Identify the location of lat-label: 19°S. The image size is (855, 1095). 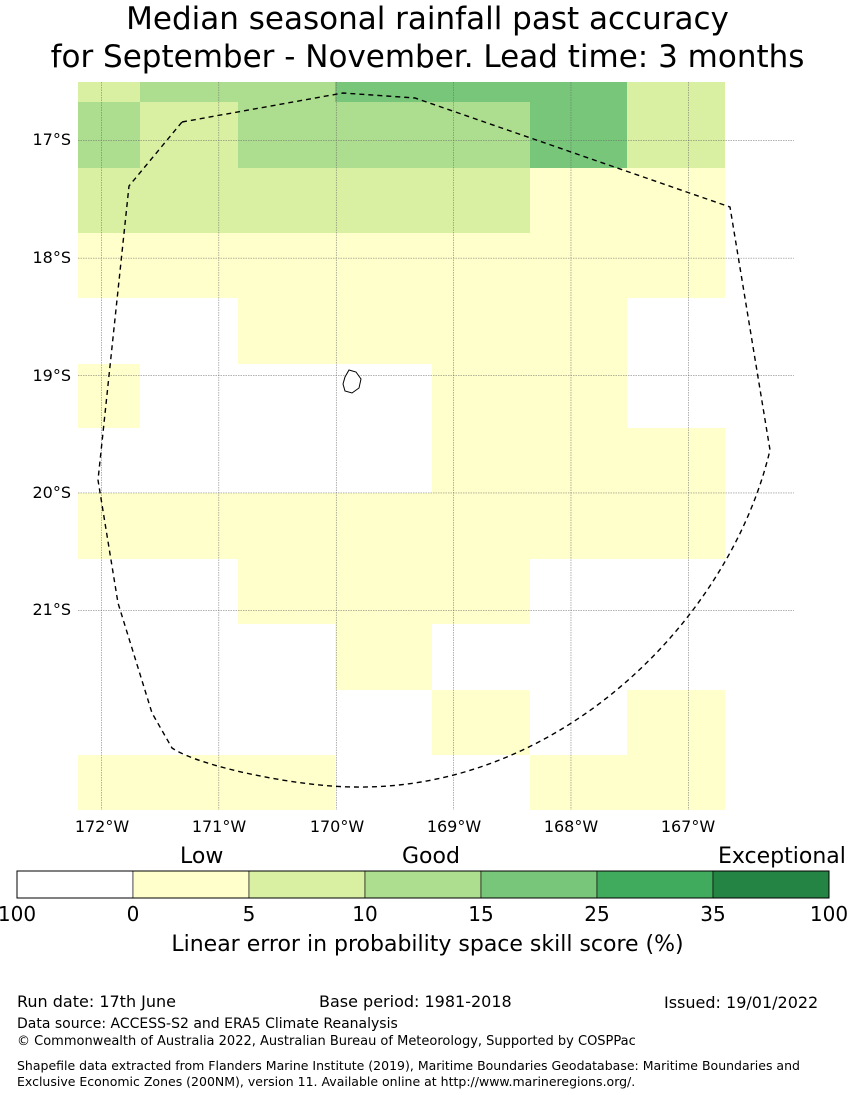
(51, 375).